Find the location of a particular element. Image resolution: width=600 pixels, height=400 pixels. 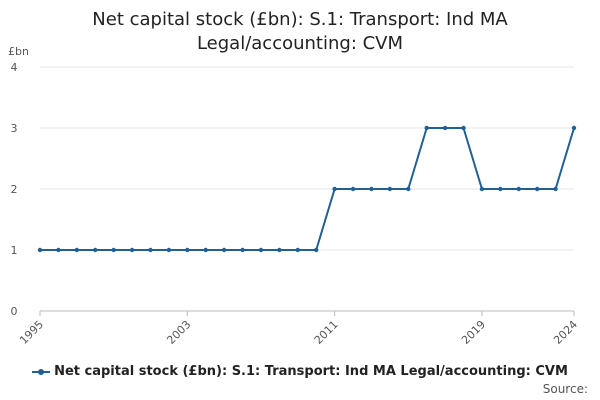

y-tick-label: 4 is located at coordinates (14, 67).